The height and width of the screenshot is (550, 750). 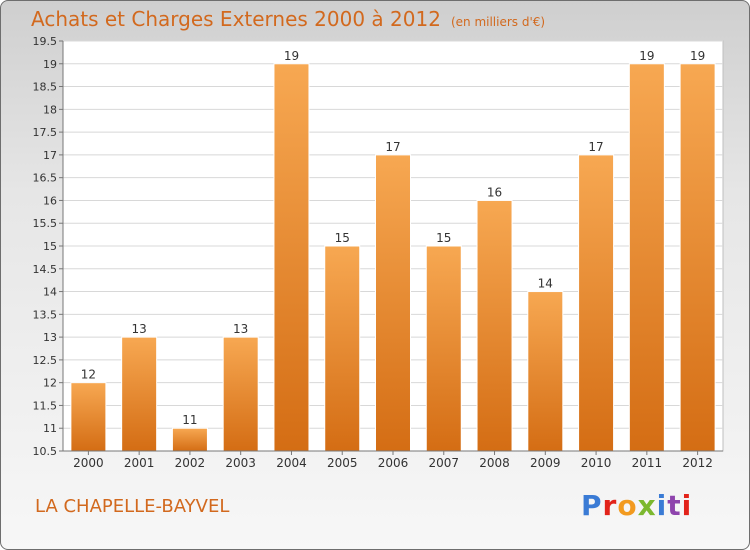 I want to click on y-tick-label: 19.5, so click(x=45, y=41).